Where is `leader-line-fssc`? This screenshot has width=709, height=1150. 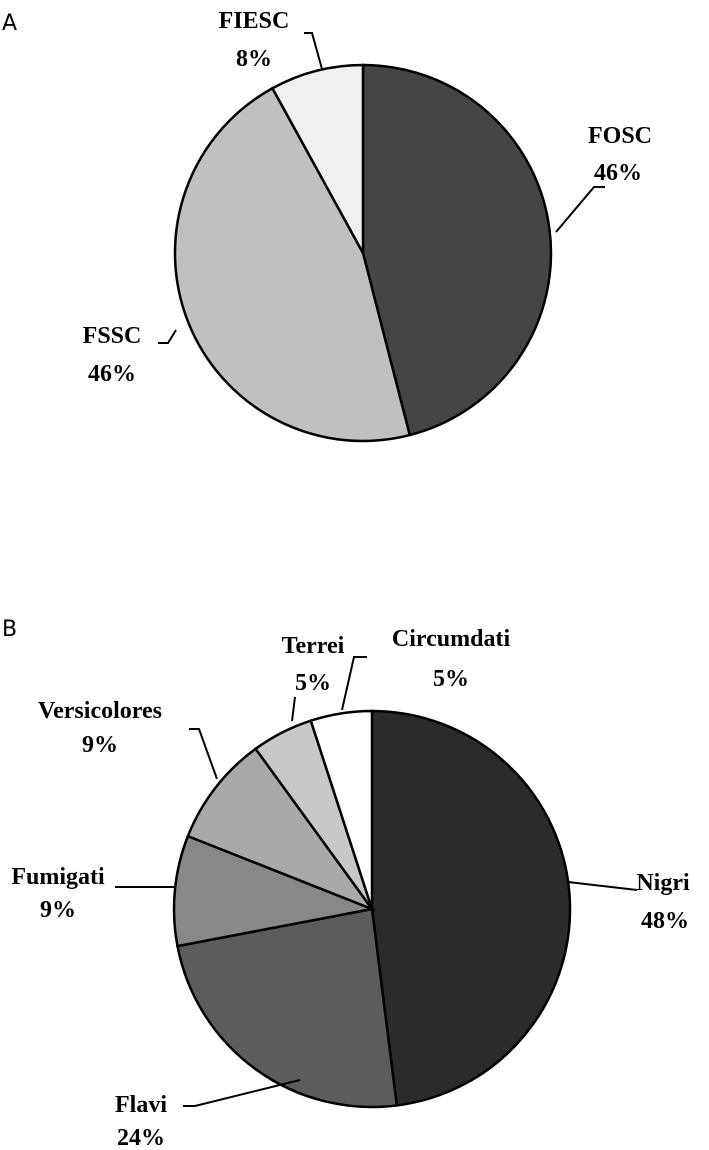 leader-line-fssc is located at coordinates (167, 336).